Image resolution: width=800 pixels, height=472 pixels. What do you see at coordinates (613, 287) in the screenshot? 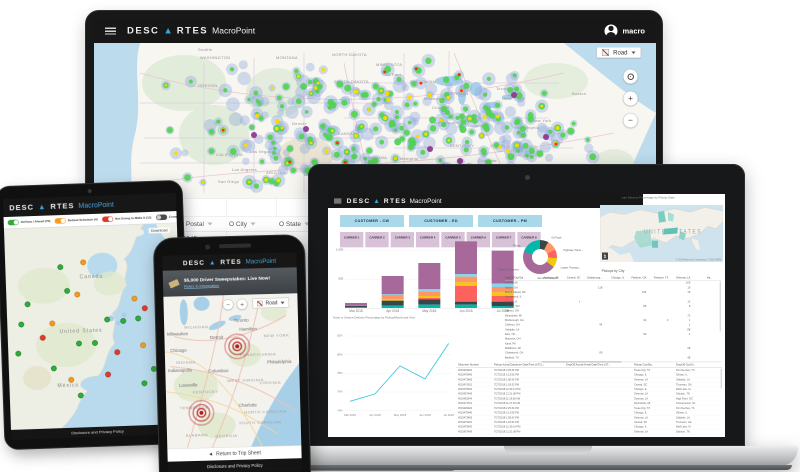
I see `table-row: Dalton, GA 118 19` at bounding box center [613, 287].